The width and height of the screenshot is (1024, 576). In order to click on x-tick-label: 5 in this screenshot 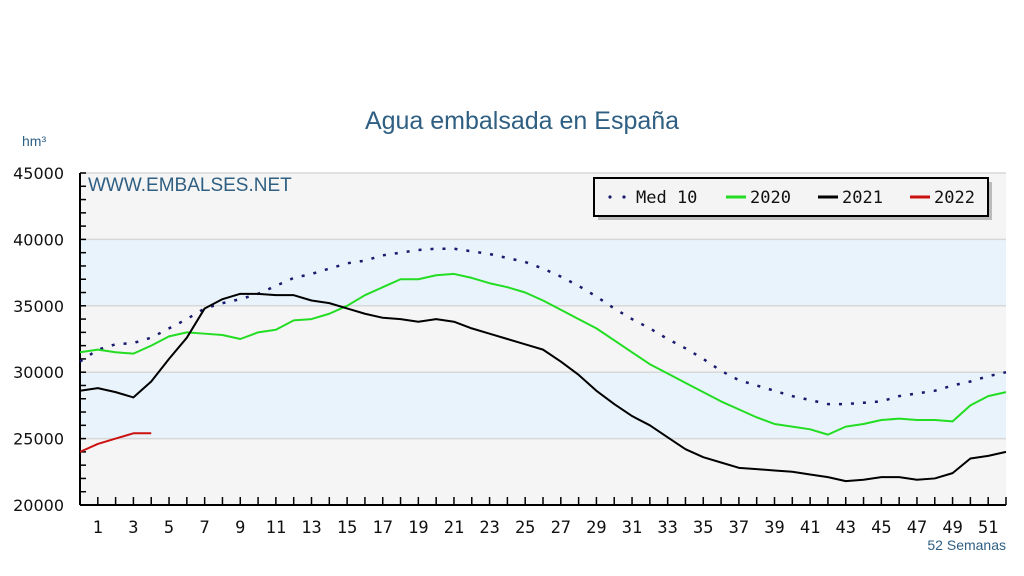, I will do `click(169, 528)`.